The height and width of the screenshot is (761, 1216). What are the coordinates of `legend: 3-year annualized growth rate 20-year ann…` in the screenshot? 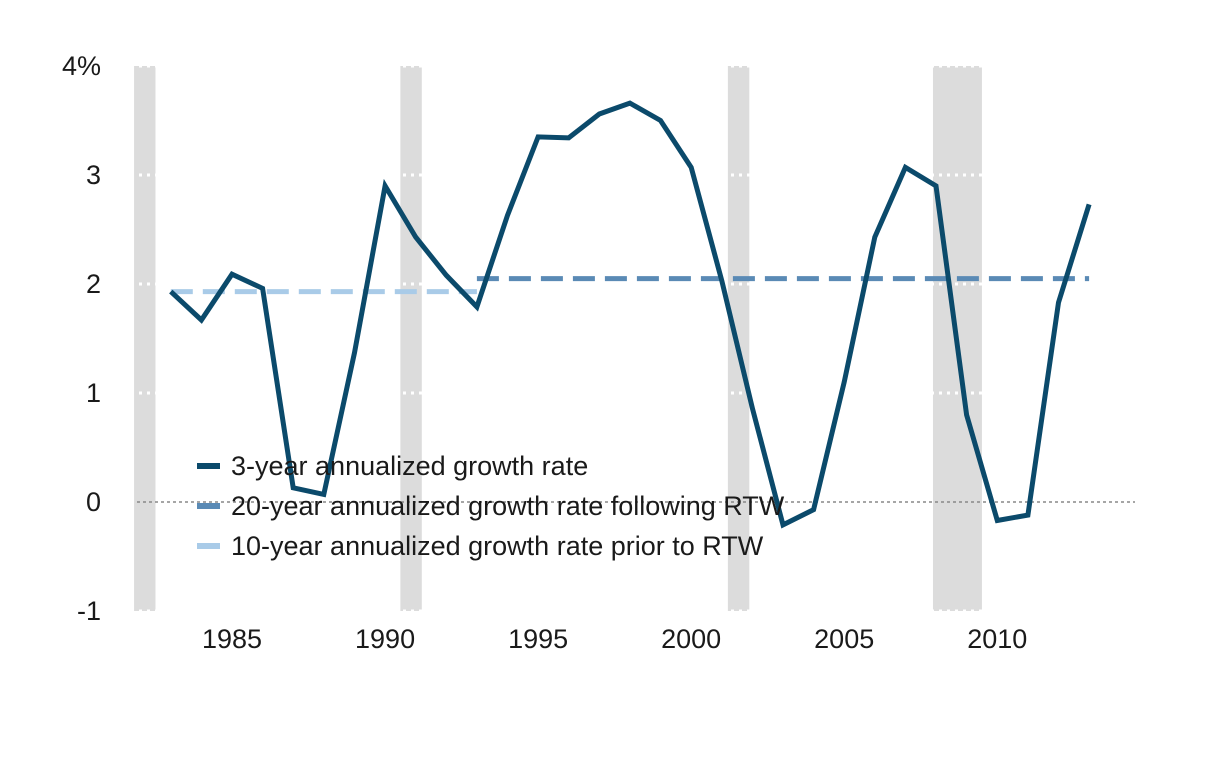 It's located at (491, 506).